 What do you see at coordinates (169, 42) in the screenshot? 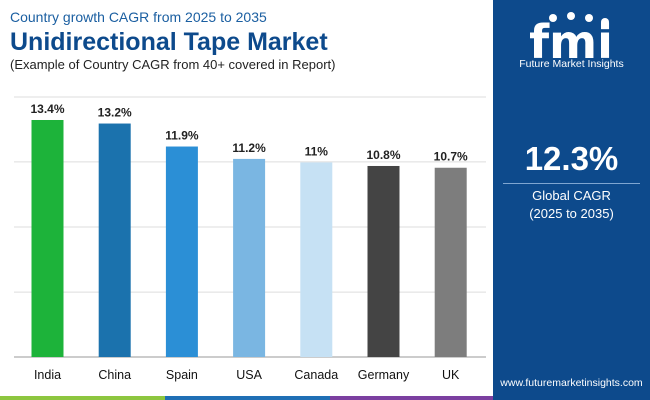
I see `chart-title: Unidirectional Tape Market` at bounding box center [169, 42].